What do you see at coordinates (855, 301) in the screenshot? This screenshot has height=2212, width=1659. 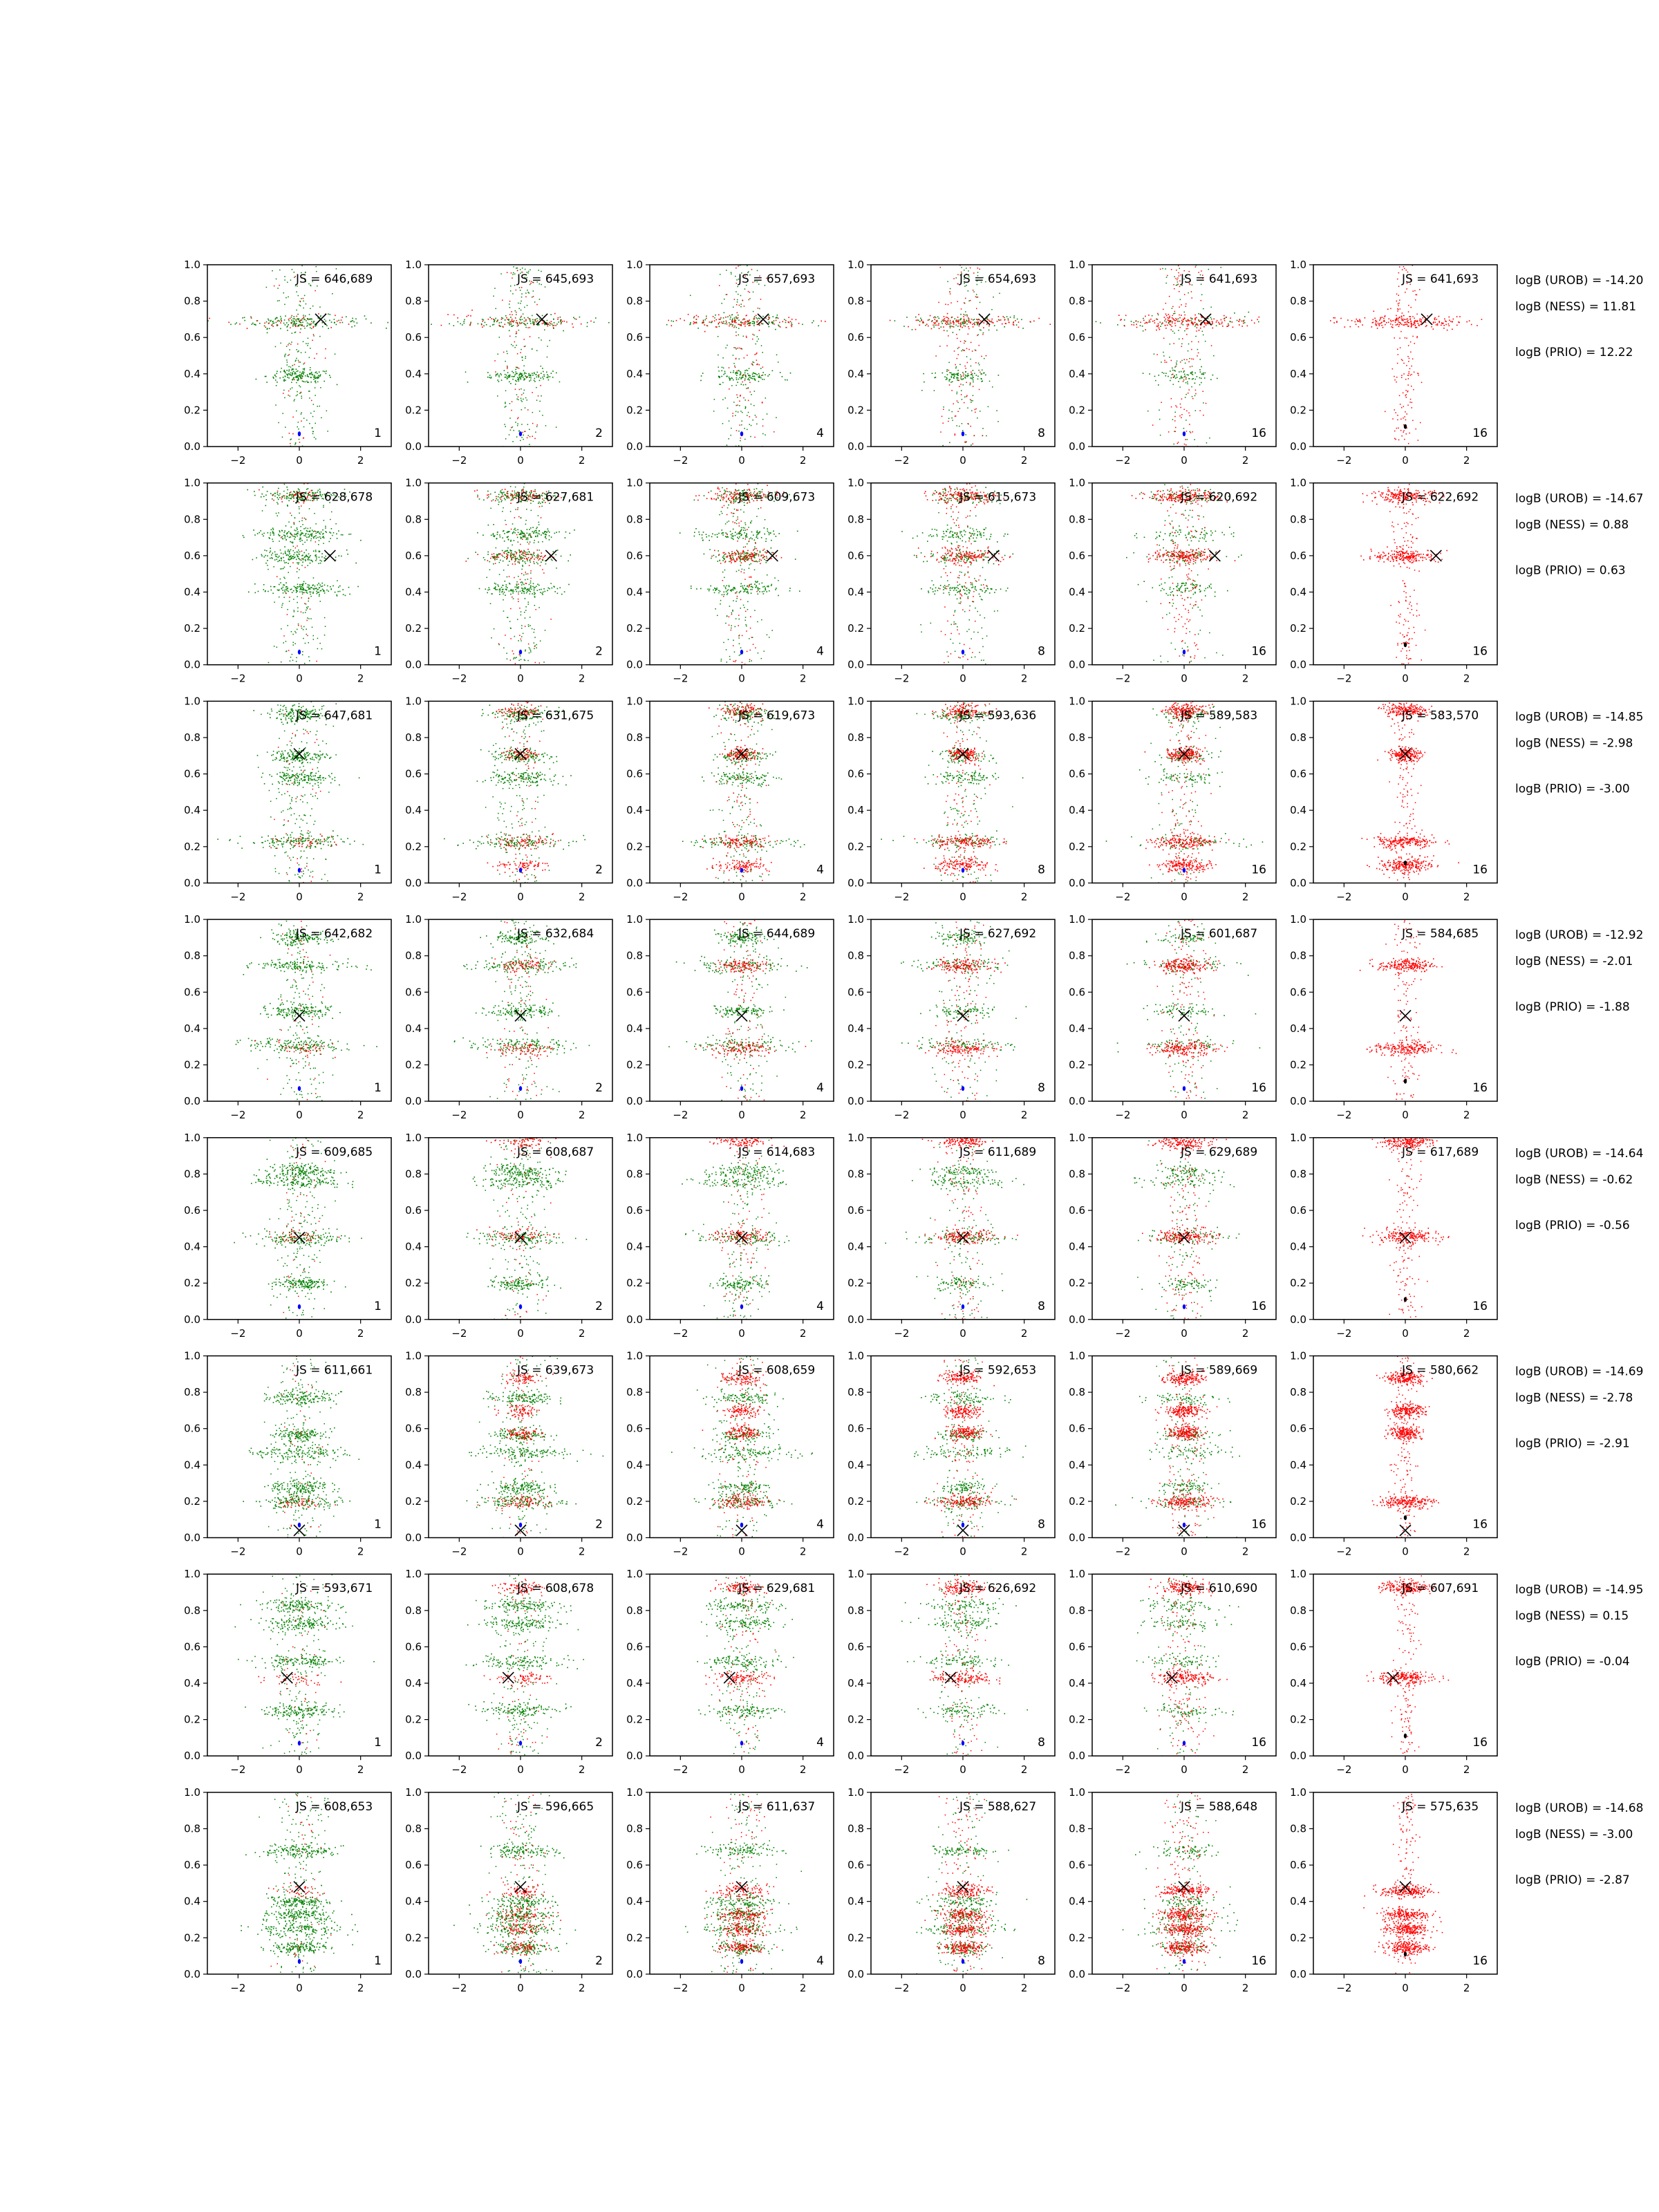 I see `y-tick-label: 0.8` at bounding box center [855, 301].